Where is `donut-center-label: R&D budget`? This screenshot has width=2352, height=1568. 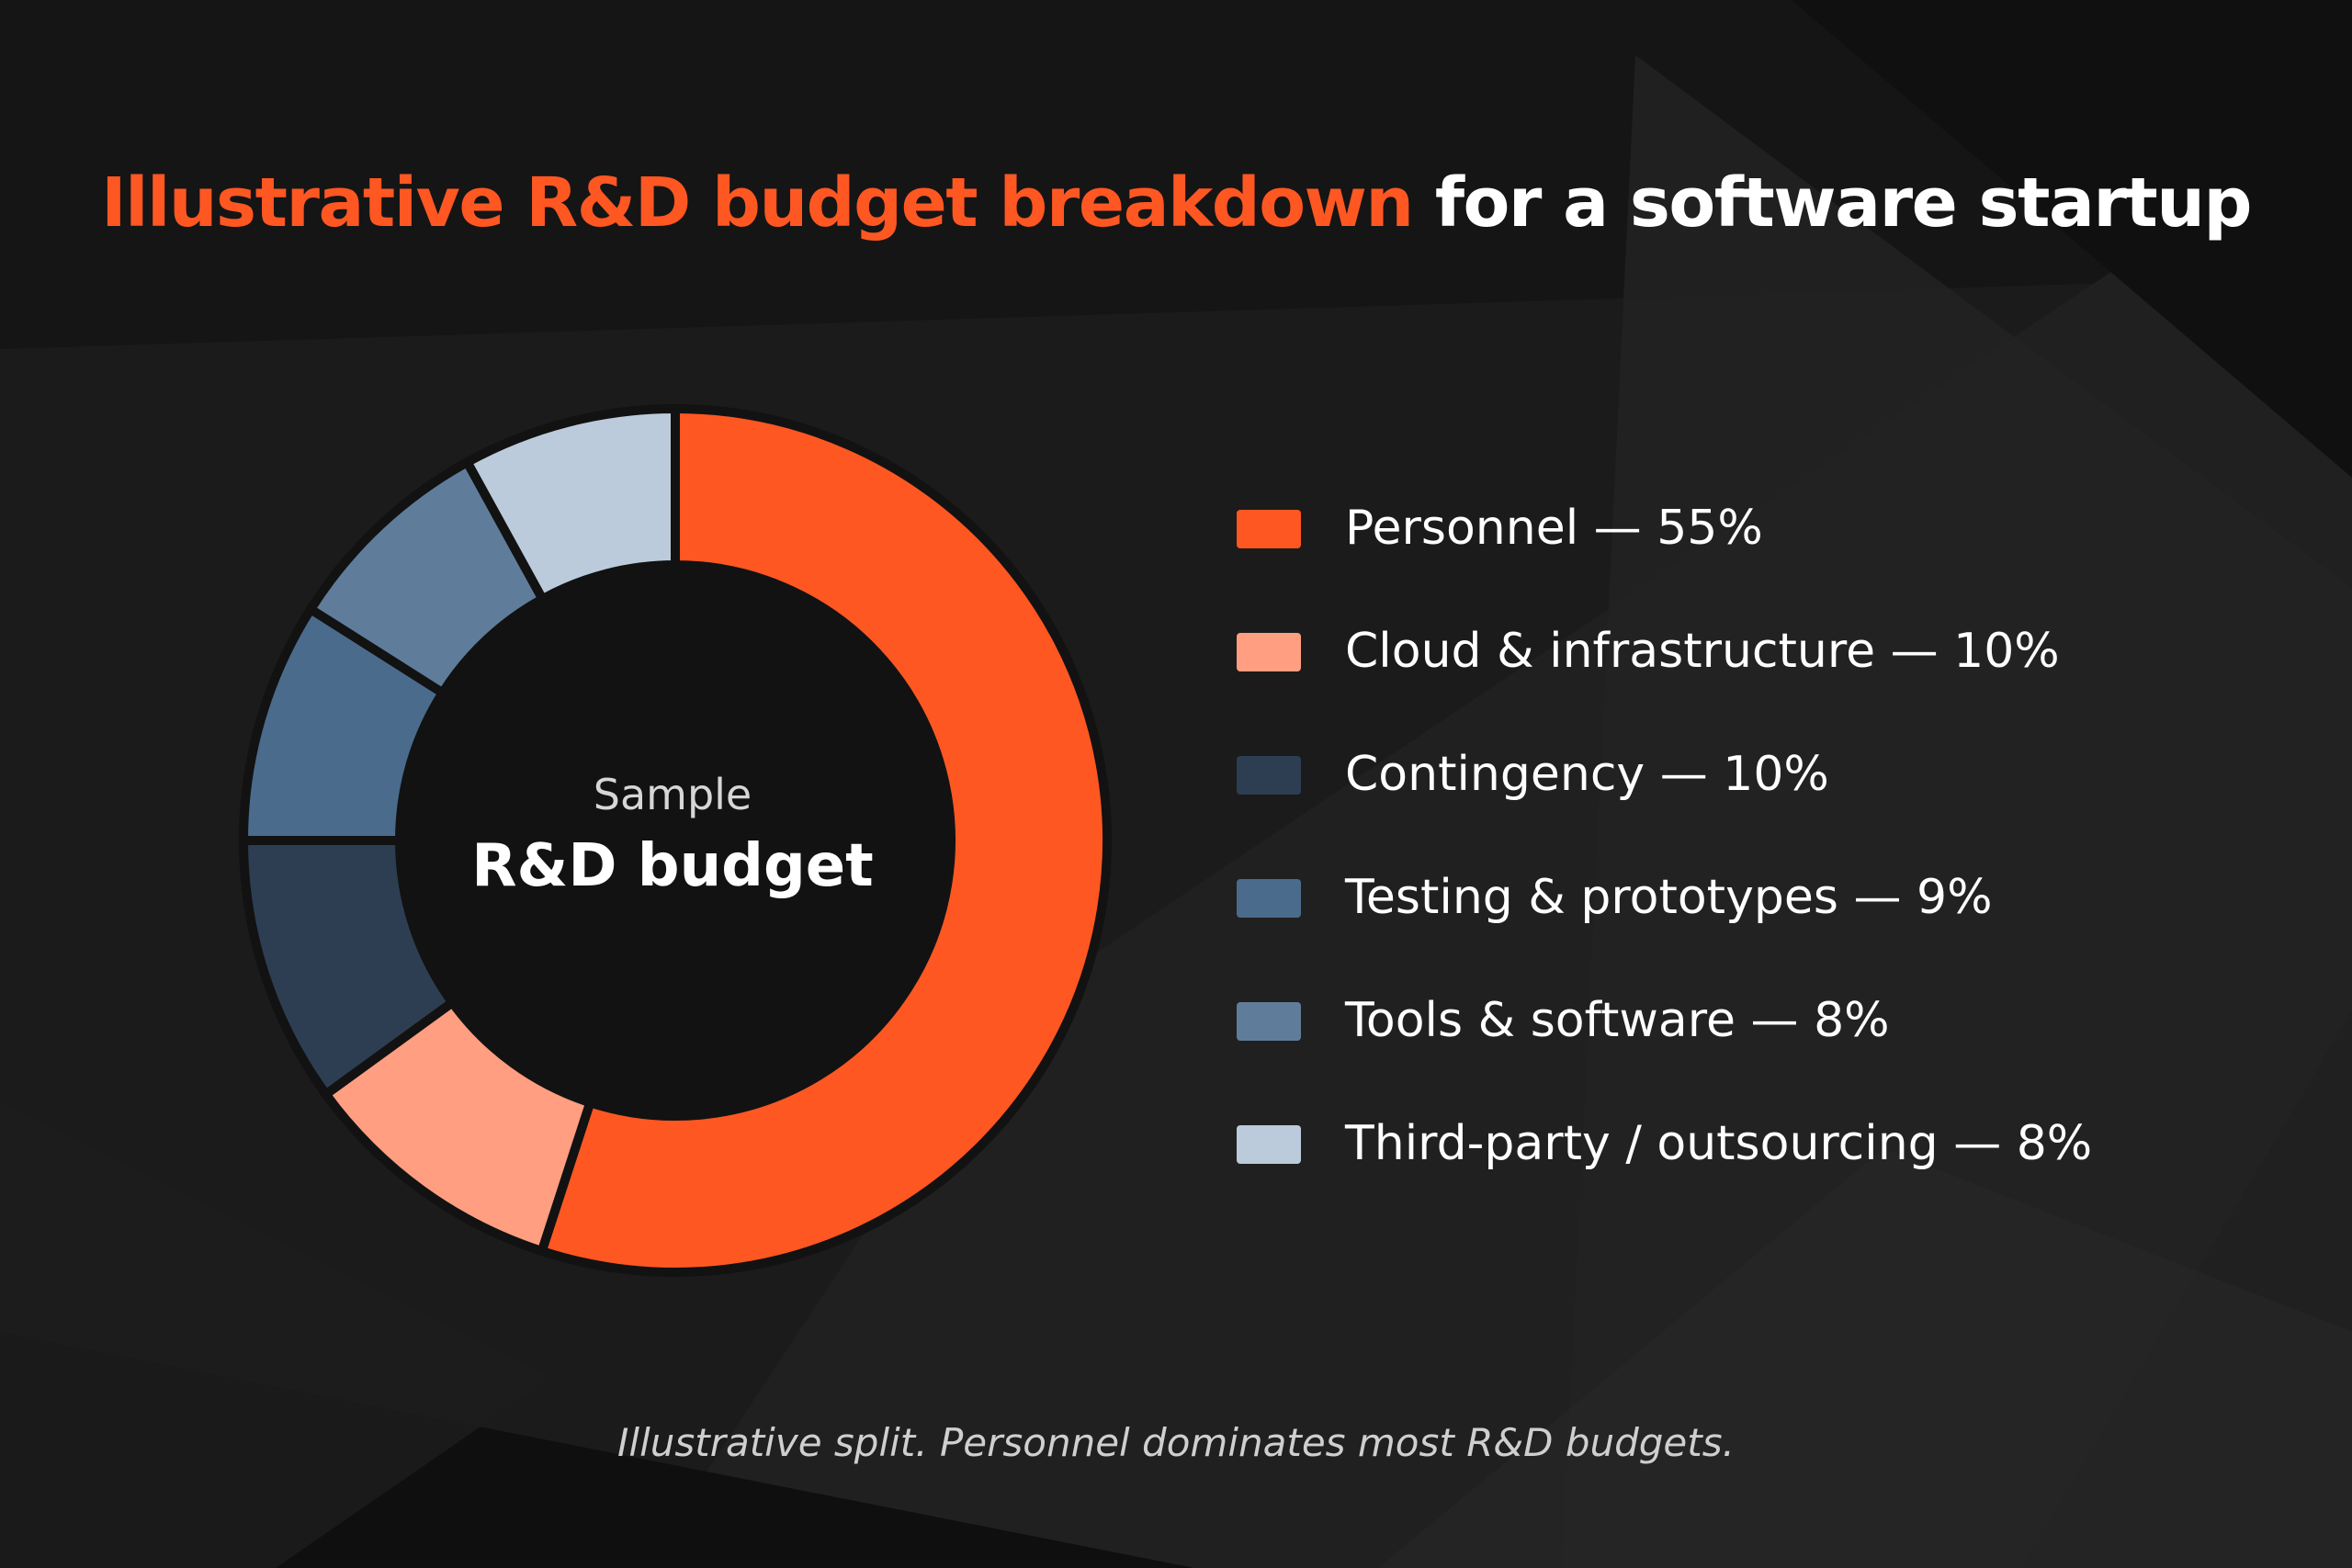 donut-center-label: R&D budget is located at coordinates (673, 866).